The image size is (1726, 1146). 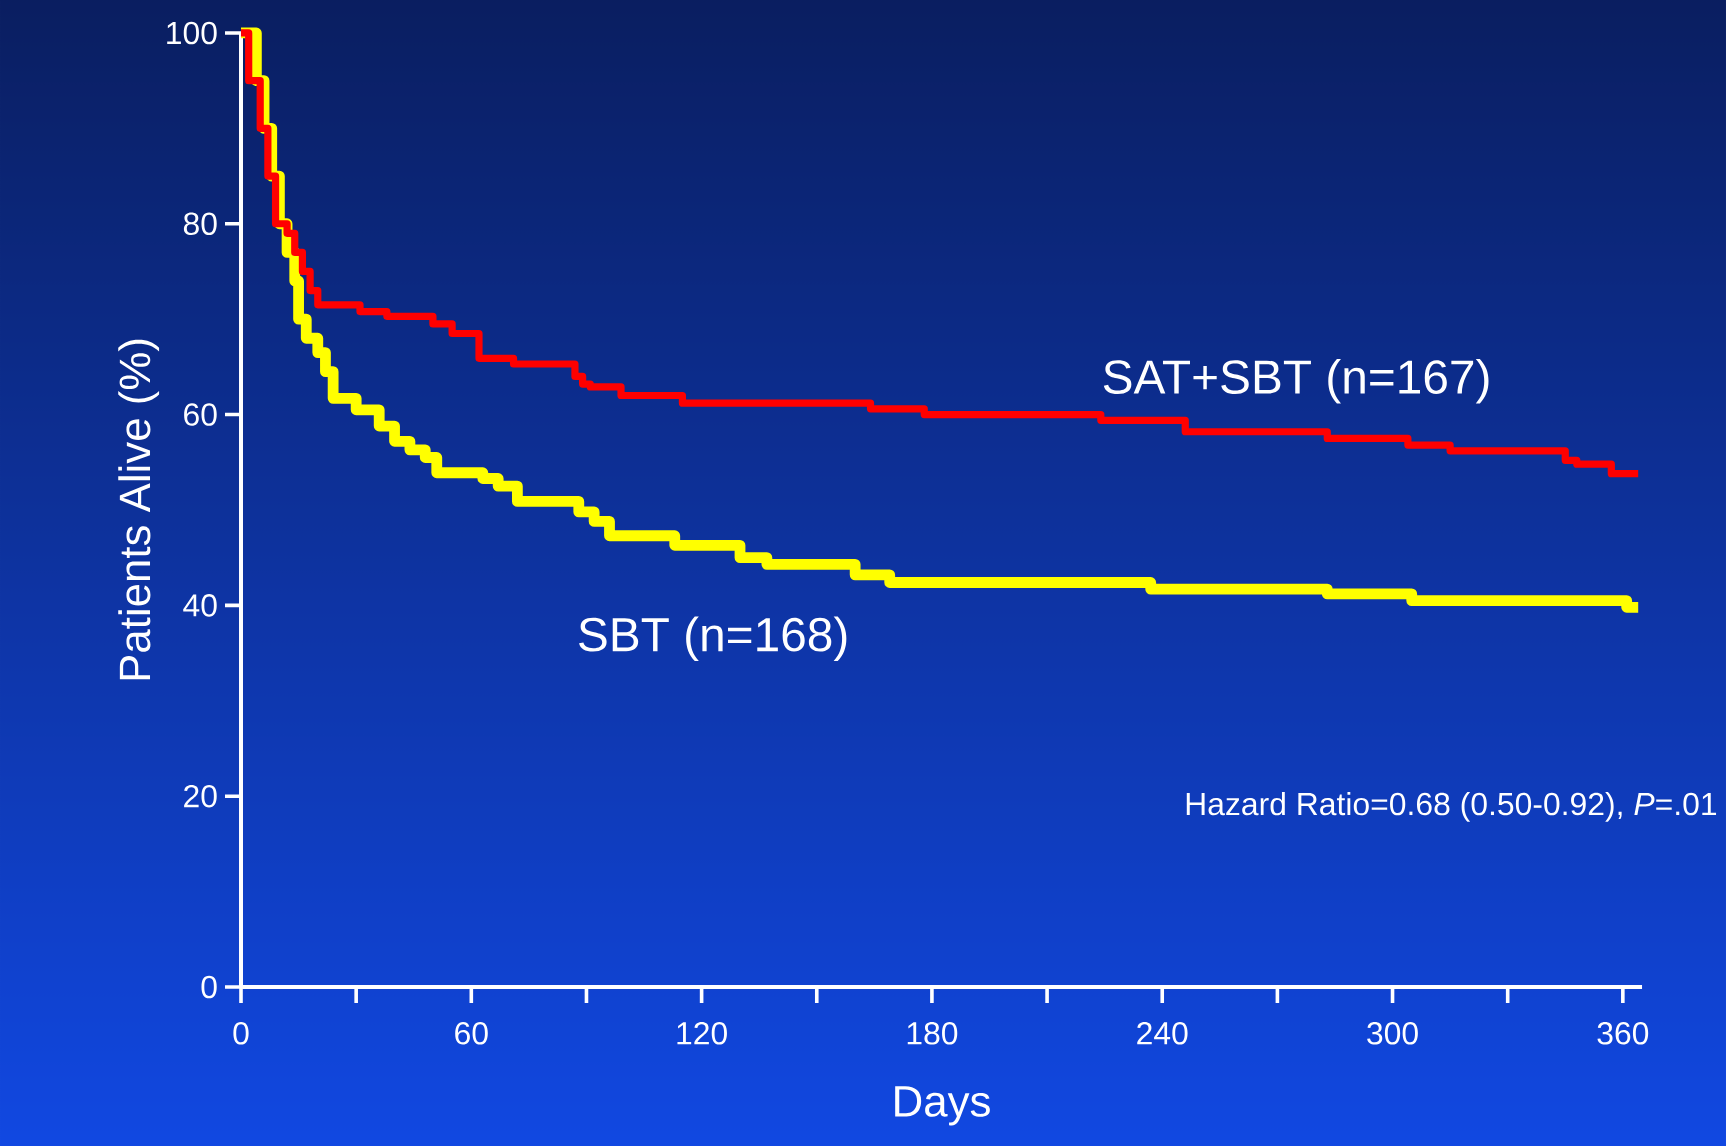 I want to click on y-tick-label: 80, so click(x=200, y=224).